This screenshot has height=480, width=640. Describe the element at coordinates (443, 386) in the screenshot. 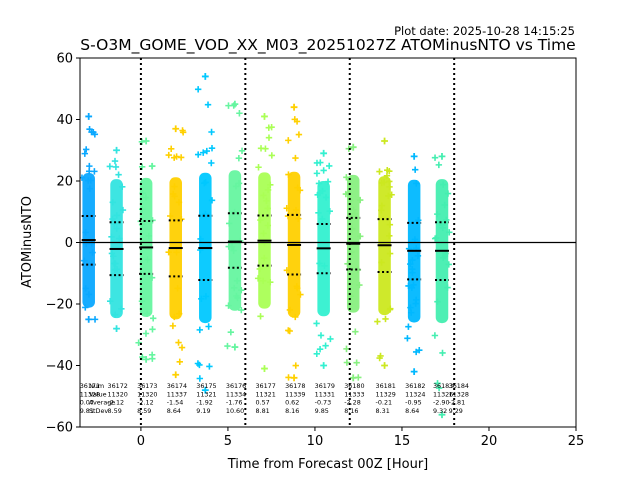

I see `bin-stat: 36183` at that location.